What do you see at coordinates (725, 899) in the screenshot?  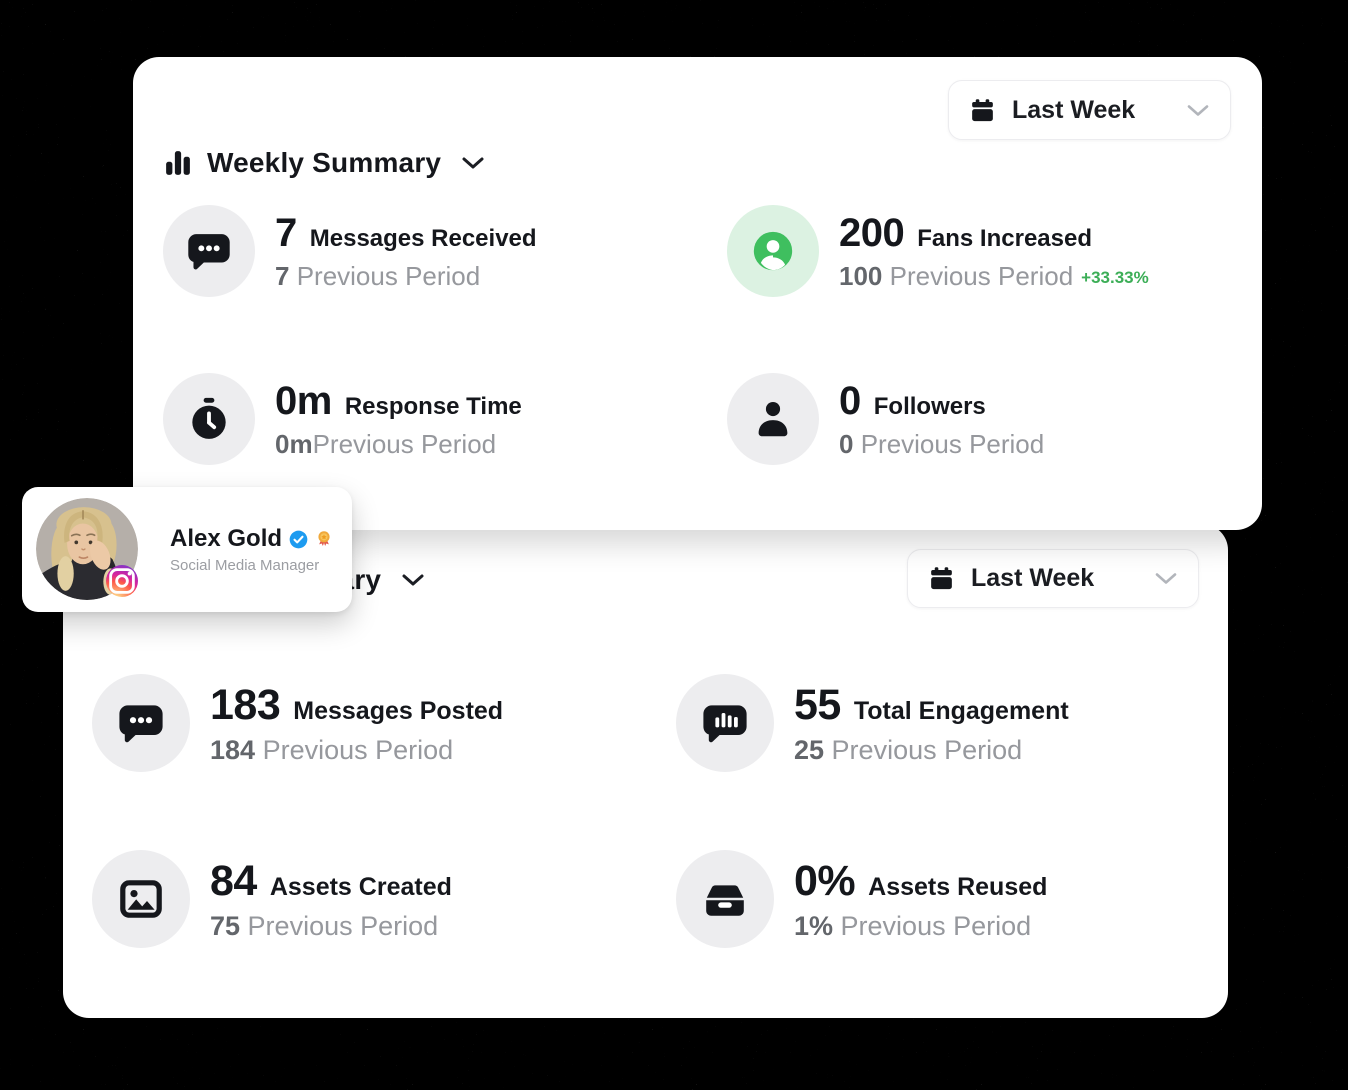 I see `inbox-icon` at bounding box center [725, 899].